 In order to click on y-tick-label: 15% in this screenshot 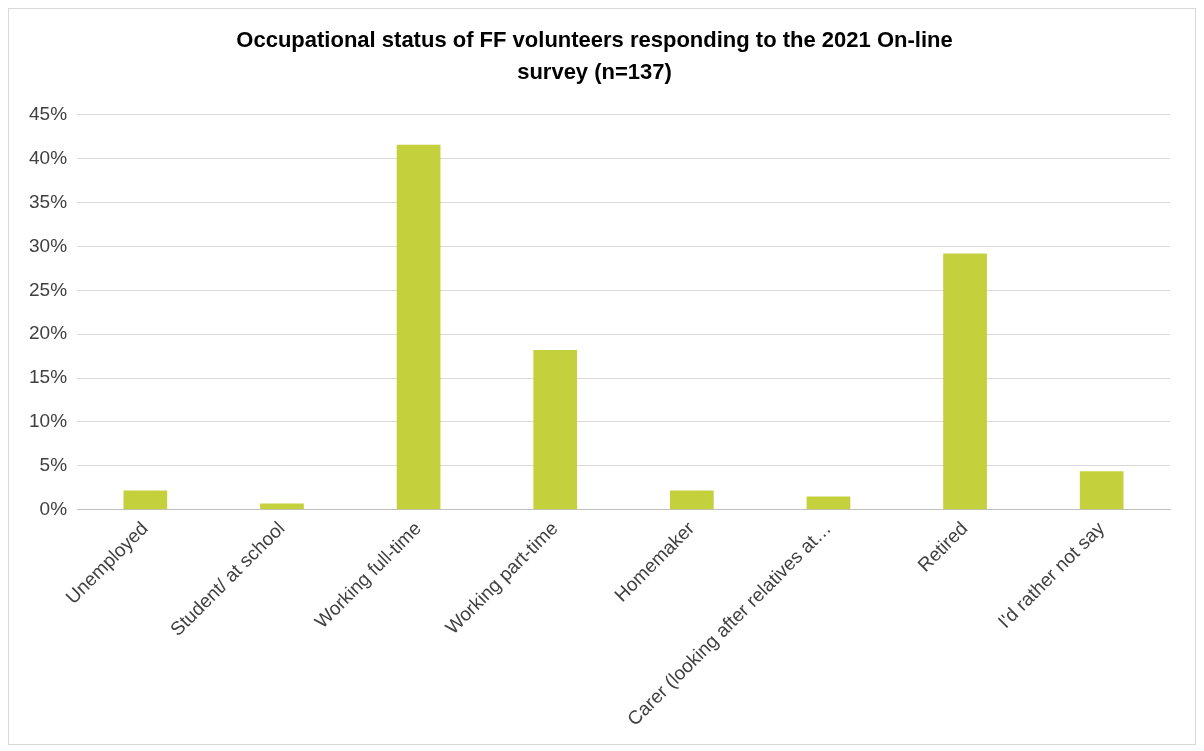, I will do `click(48, 377)`.